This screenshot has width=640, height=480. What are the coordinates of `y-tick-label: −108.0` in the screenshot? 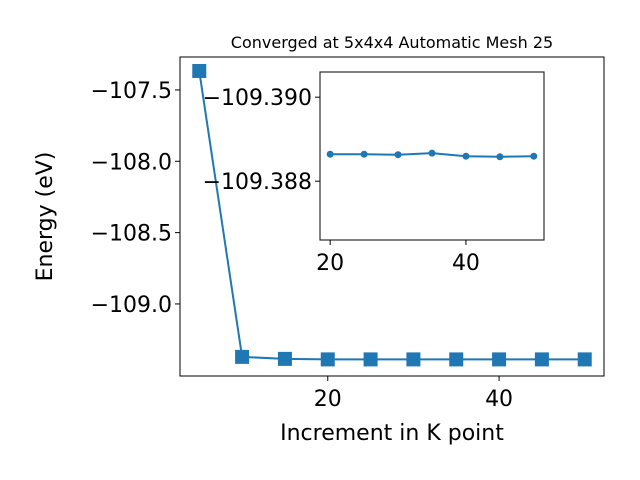 It's located at (131, 162).